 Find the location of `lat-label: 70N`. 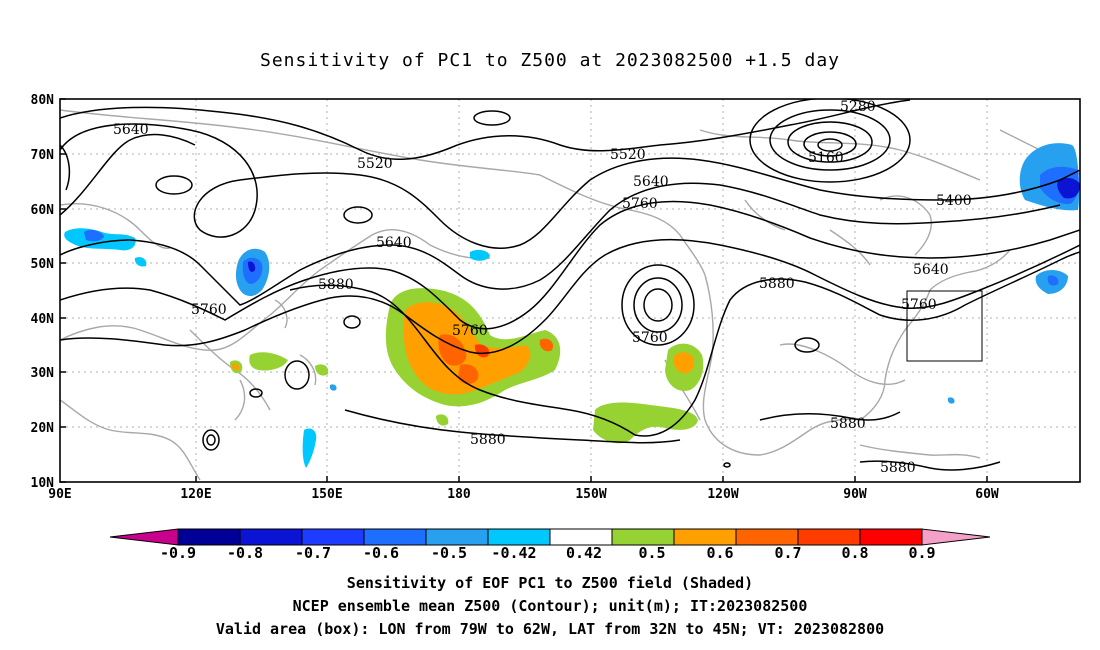

lat-label: 70N is located at coordinates (43, 155).